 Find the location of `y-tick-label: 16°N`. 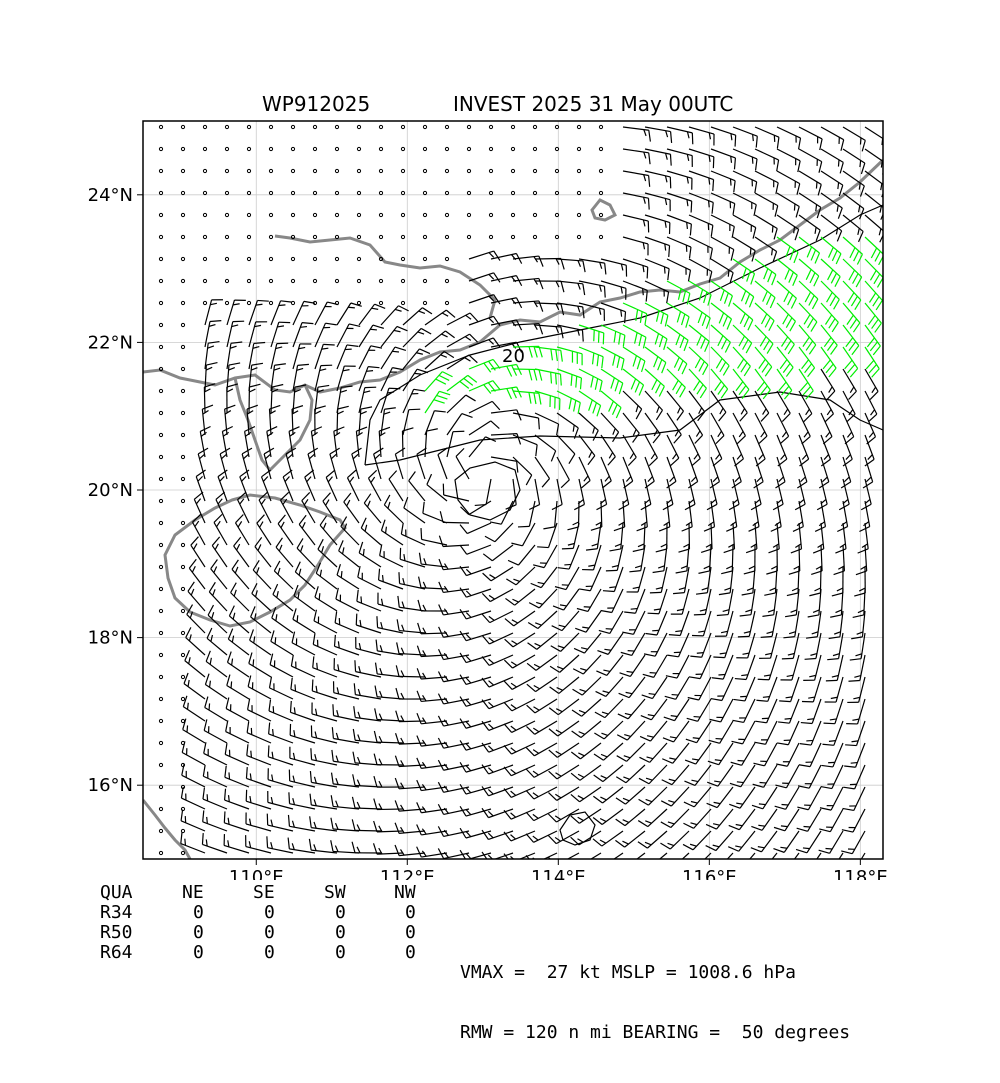

y-tick-label: 16°N is located at coordinates (110, 785).